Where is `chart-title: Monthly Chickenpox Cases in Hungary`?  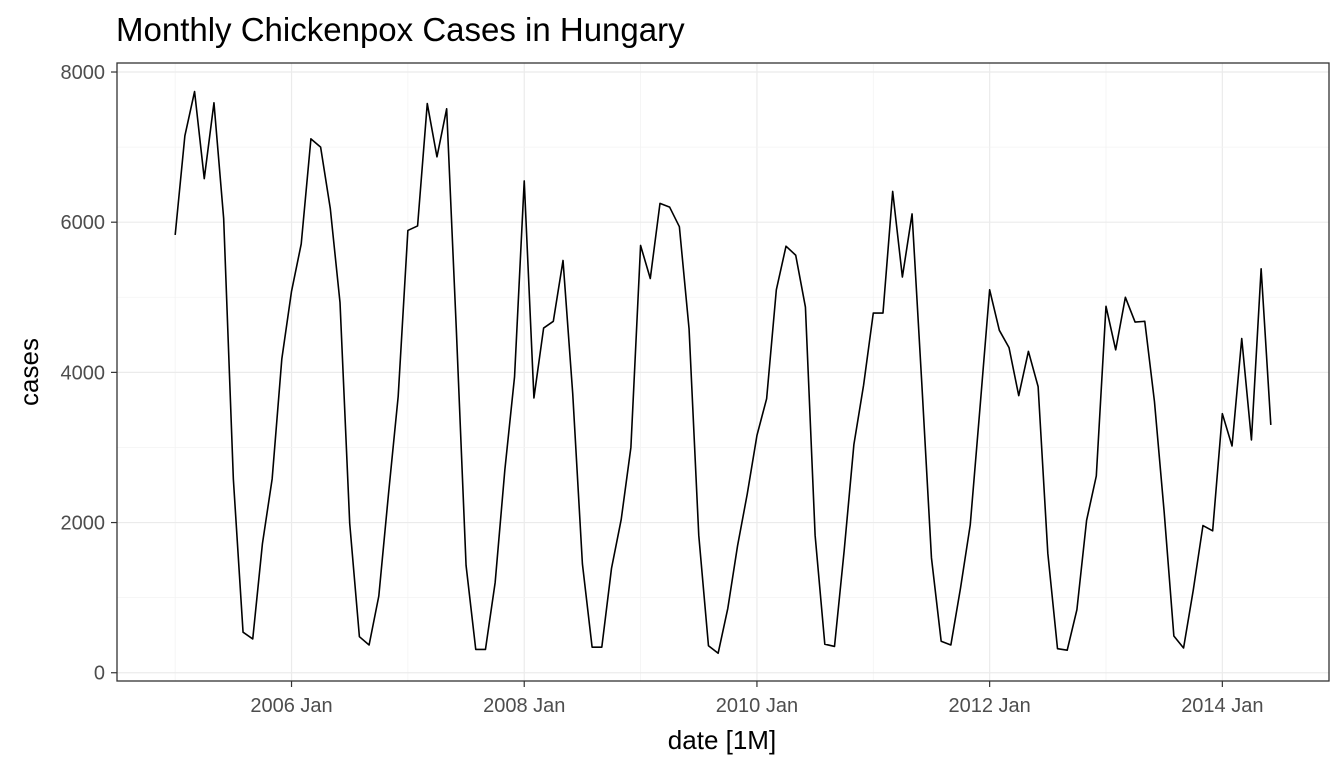 chart-title: Monthly Chickenpox Cases in Hungary is located at coordinates (400, 29).